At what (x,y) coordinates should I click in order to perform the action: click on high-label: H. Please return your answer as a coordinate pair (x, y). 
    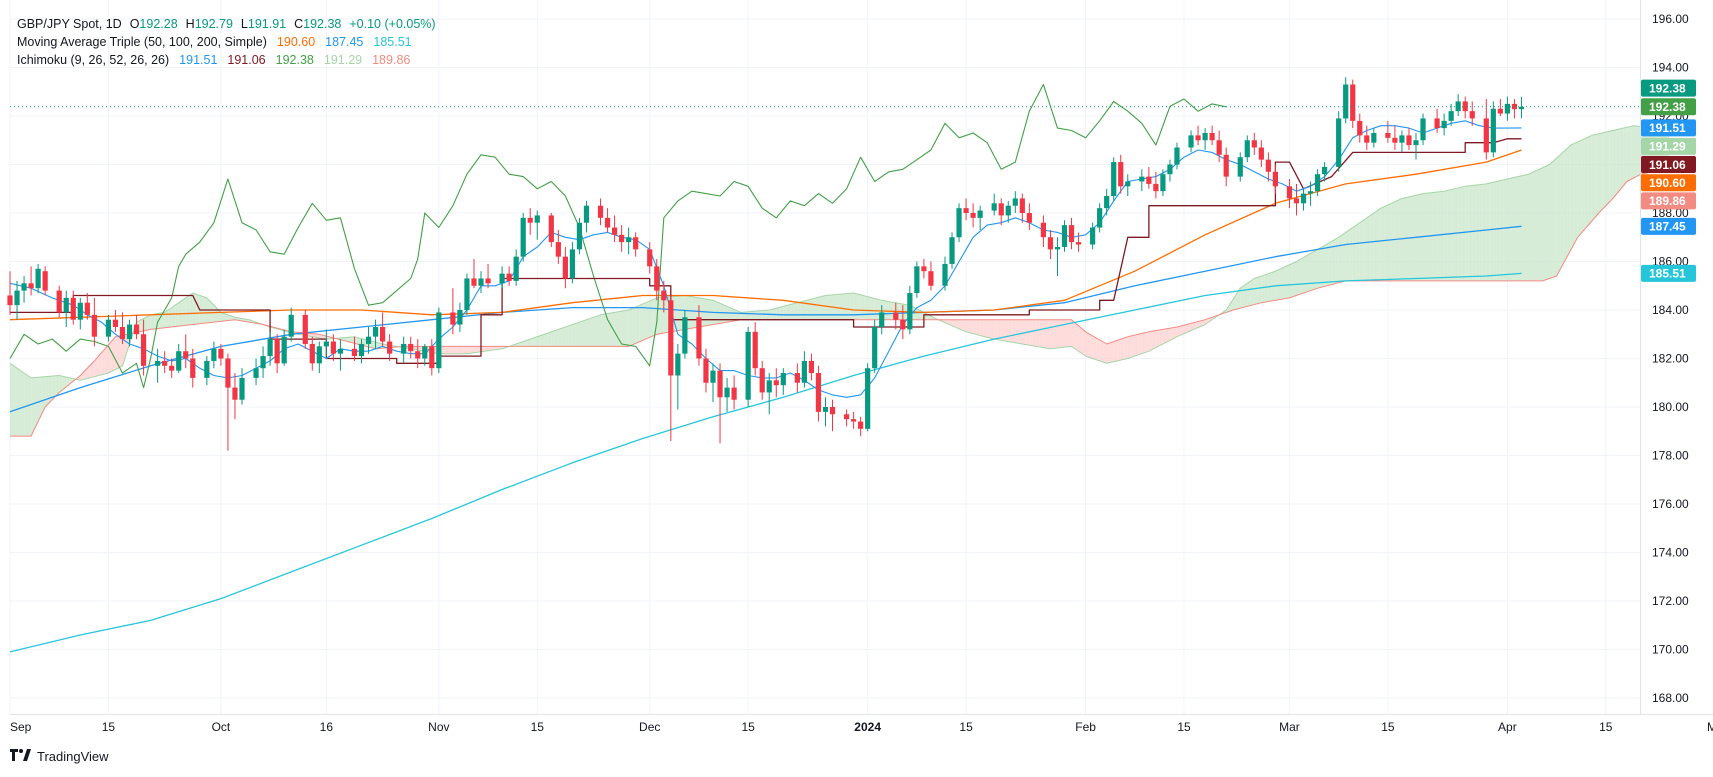
    Looking at the image, I should click on (190, 24).